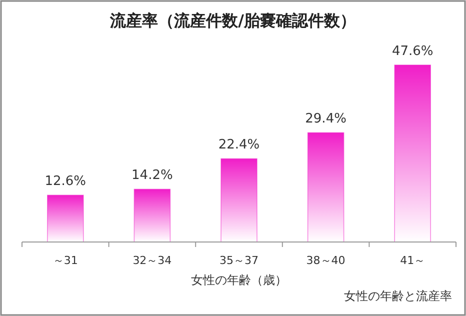 Image resolution: width=466 pixels, height=316 pixels. What do you see at coordinates (65, 260) in the screenshot?
I see `x-tick-label: ～31` at bounding box center [65, 260].